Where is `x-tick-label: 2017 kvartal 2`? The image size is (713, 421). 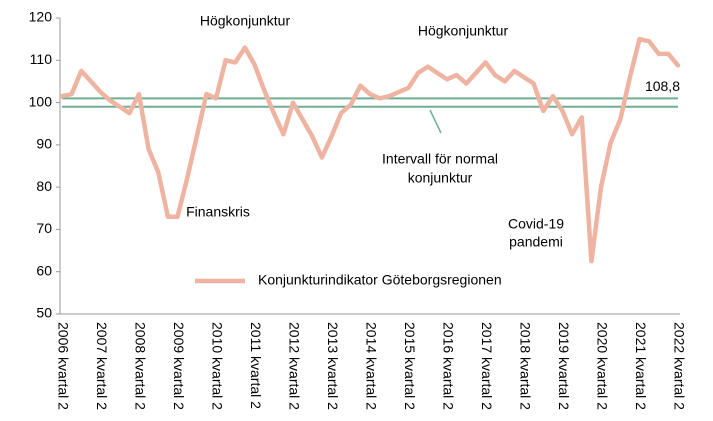
x-tick-label: 2017 kvartal 2 is located at coordinates (487, 366).